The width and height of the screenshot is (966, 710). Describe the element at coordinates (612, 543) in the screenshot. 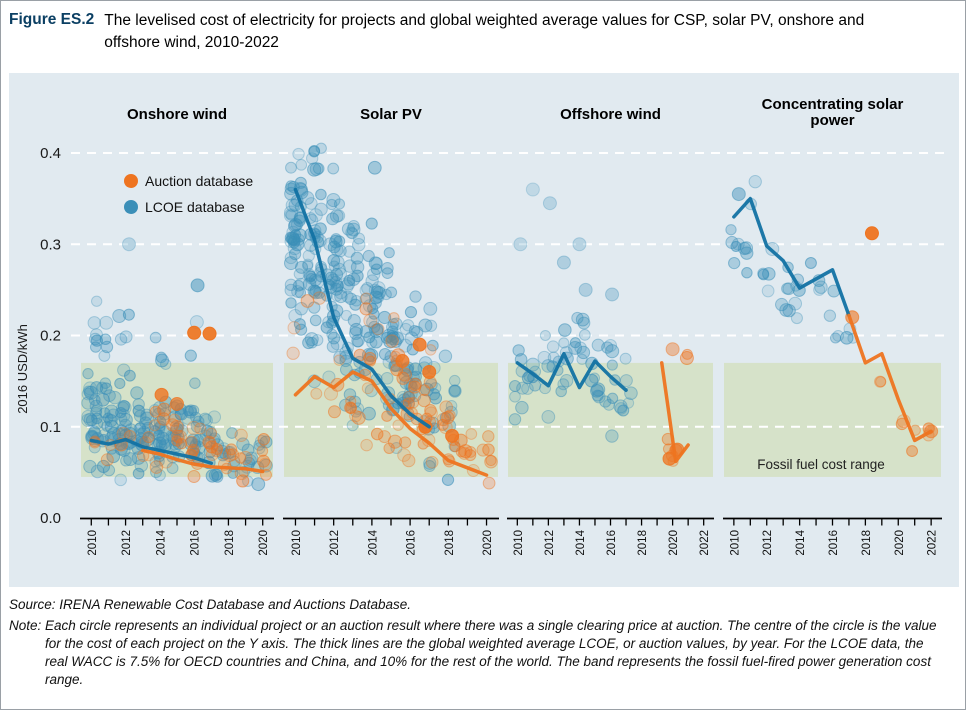

I see `x-tick-label: 2016` at that location.